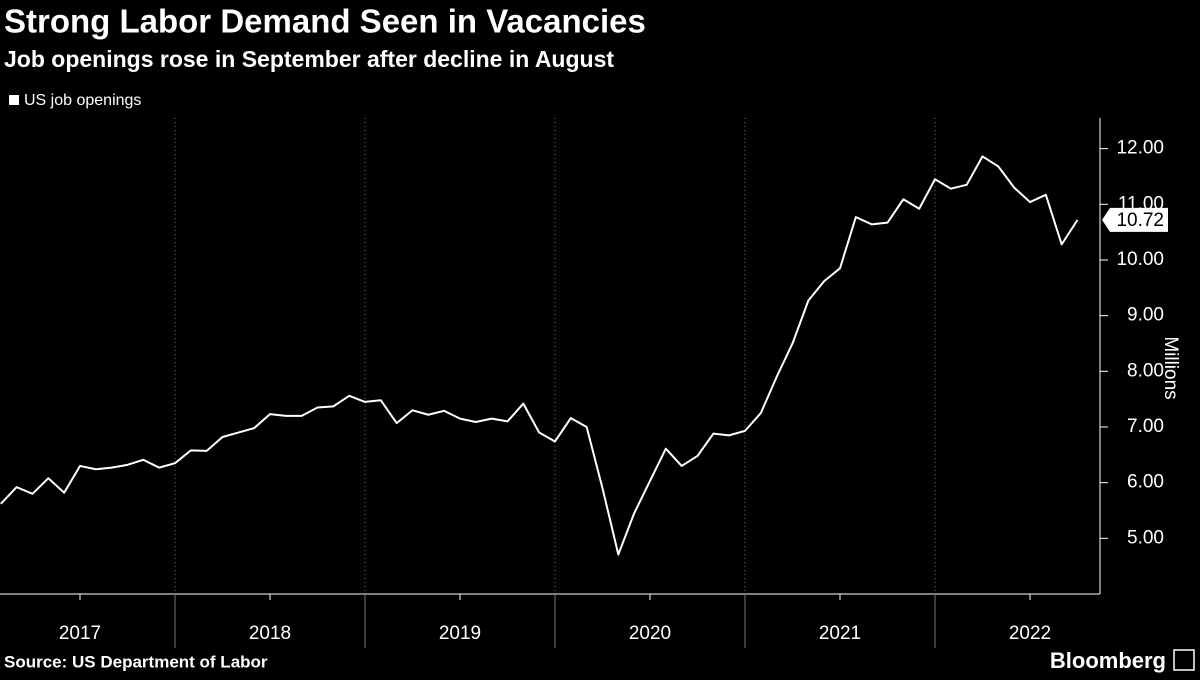 Image resolution: width=1200 pixels, height=680 pixels. What do you see at coordinates (1170, 367) in the screenshot?
I see `y-axis-label: Millions` at bounding box center [1170, 367].